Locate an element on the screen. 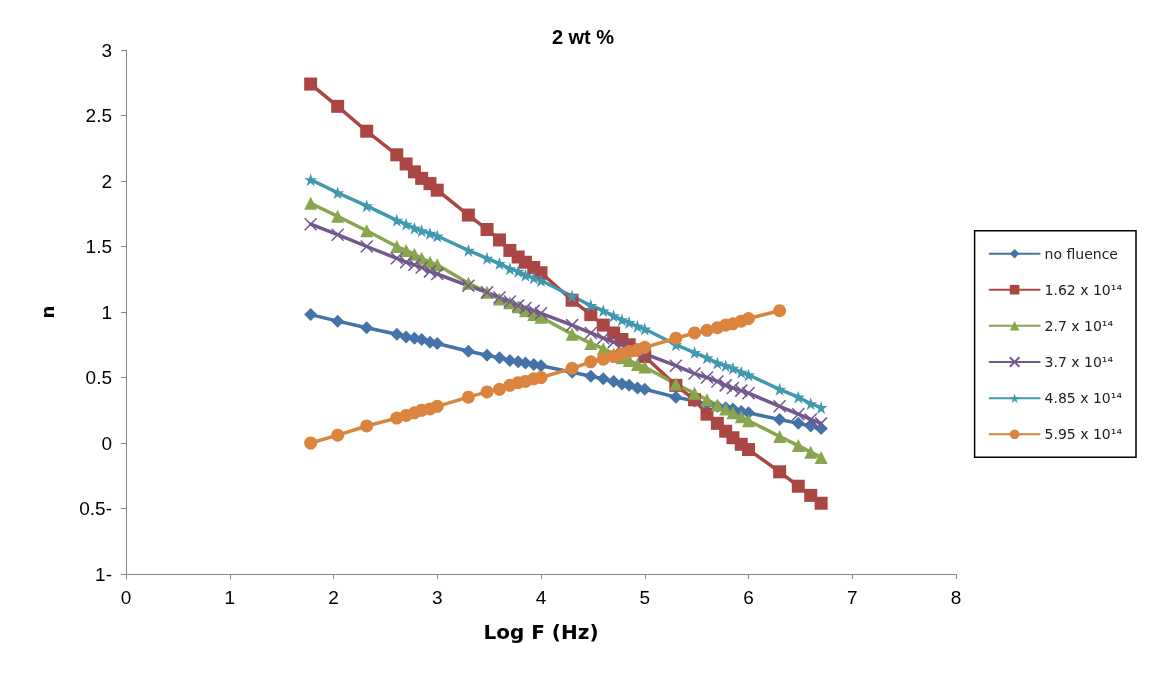 The image size is (1164, 688). x-tick-label: 3 is located at coordinates (437, 597).